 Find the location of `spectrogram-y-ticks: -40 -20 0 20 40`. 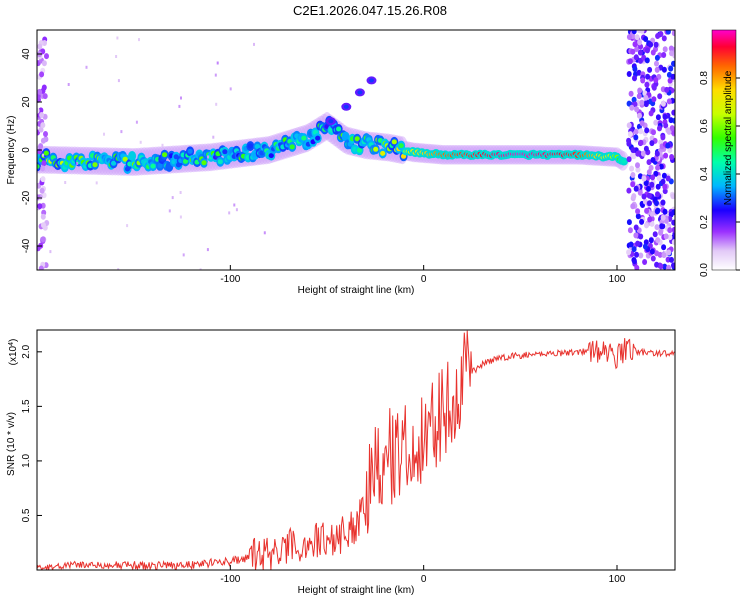

spectrogram-y-ticks: -40 -20 0 20 40 is located at coordinates (31, 150).